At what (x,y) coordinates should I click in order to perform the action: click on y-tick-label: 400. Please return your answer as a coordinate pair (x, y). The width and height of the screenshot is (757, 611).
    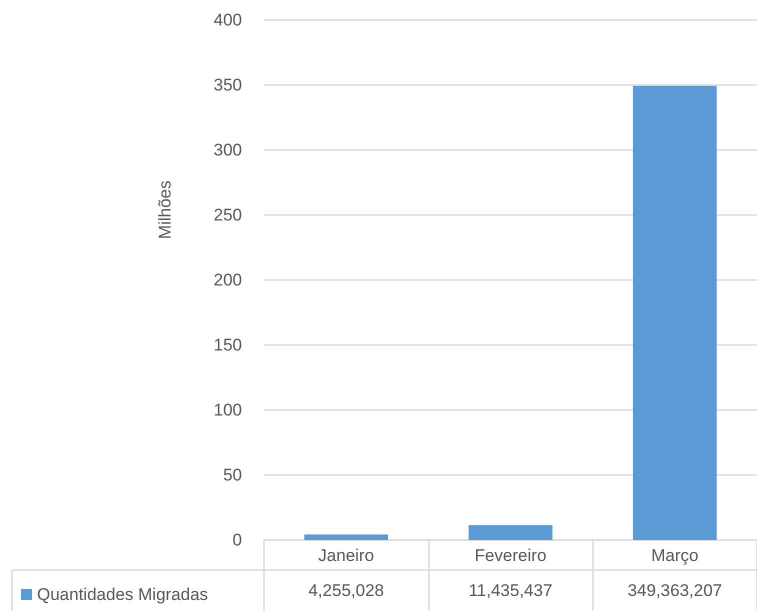
    Looking at the image, I should click on (228, 20).